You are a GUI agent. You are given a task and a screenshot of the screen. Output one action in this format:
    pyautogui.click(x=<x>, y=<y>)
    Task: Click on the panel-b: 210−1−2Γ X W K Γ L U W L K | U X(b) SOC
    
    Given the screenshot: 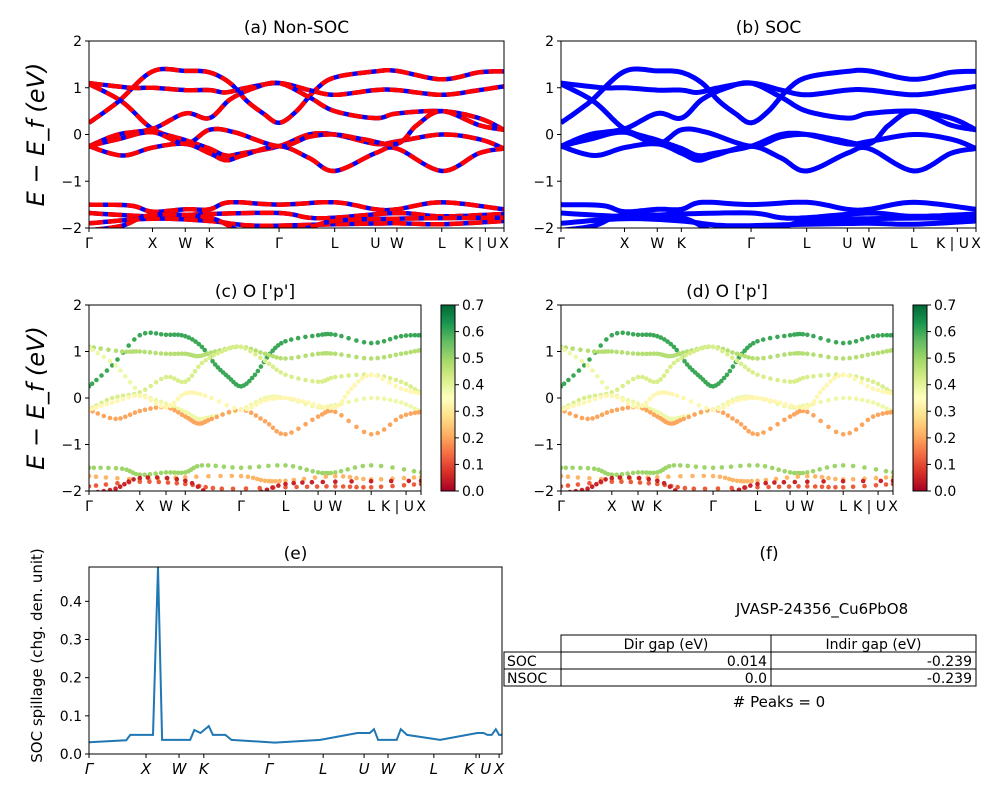 What is the action you would take?
    pyautogui.click(x=757, y=135)
    